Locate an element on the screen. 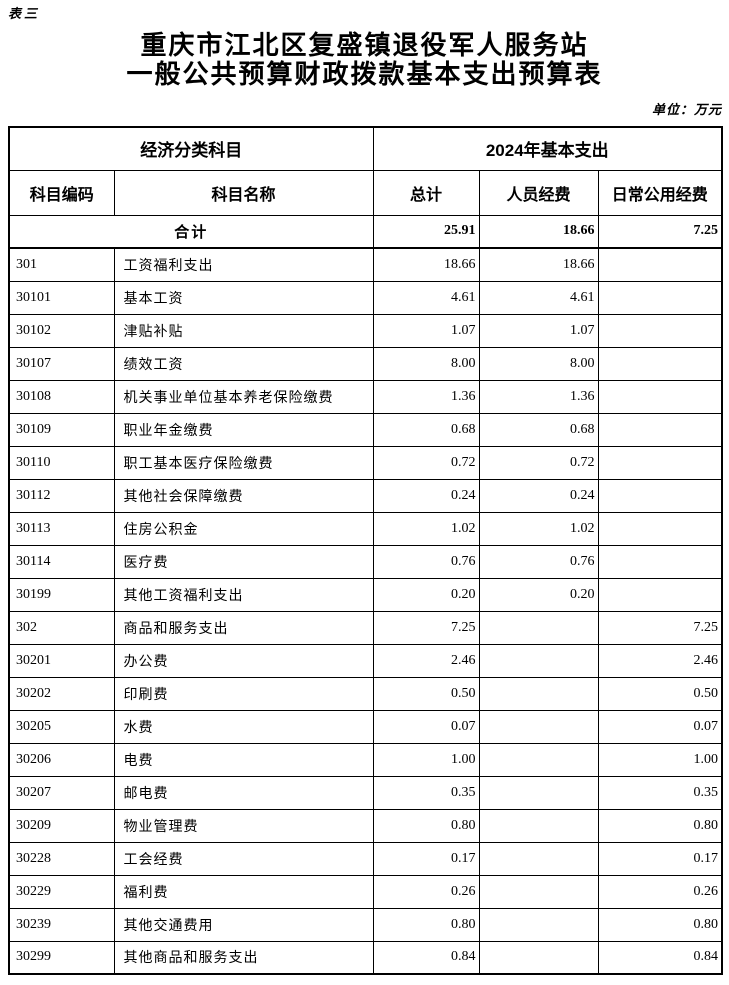 This screenshot has width=729, height=985. subject-code-cell: 30202 is located at coordinates (61, 693).